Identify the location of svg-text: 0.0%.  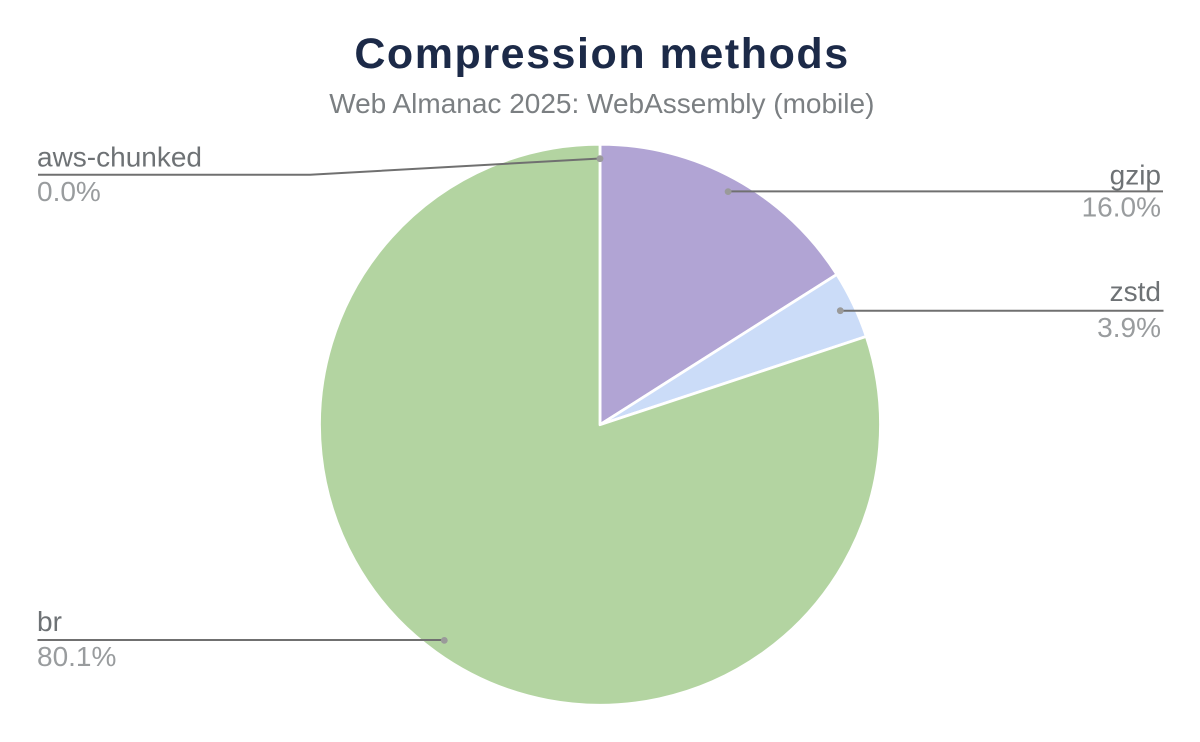
(69, 191).